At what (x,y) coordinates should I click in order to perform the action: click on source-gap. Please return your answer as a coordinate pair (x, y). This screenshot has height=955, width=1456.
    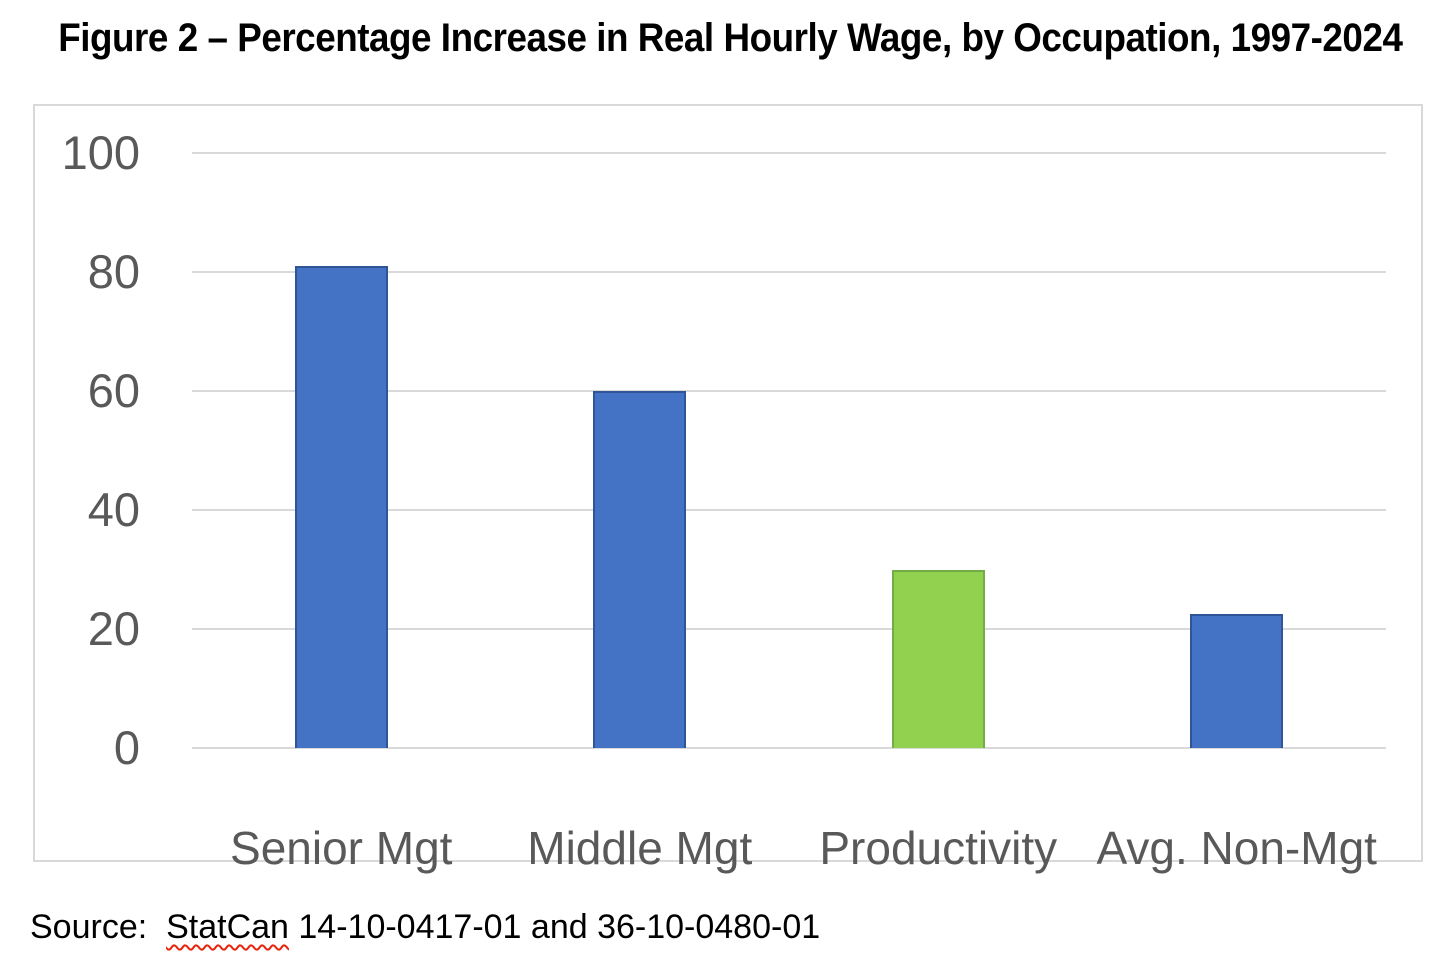
    Looking at the image, I should click on (156, 927).